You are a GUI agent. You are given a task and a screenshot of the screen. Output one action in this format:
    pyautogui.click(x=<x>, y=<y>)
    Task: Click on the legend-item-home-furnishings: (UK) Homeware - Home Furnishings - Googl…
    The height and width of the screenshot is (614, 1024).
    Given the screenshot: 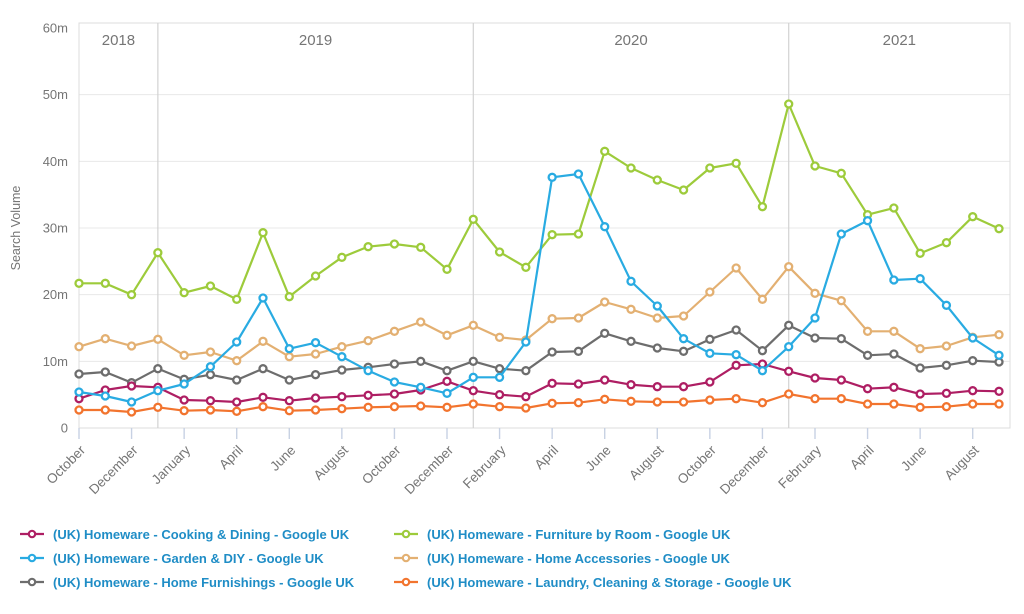 What is the action you would take?
    pyautogui.click(x=187, y=582)
    